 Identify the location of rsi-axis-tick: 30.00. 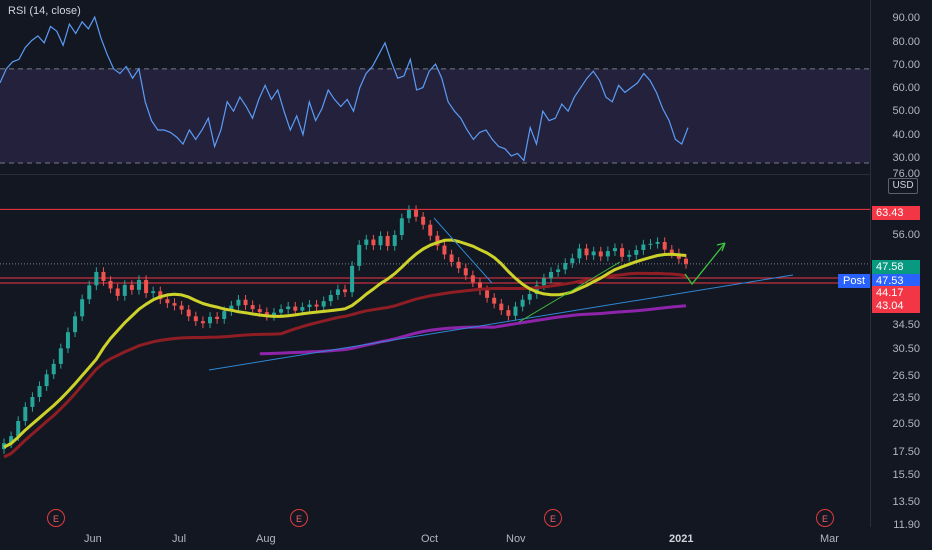
(906, 158).